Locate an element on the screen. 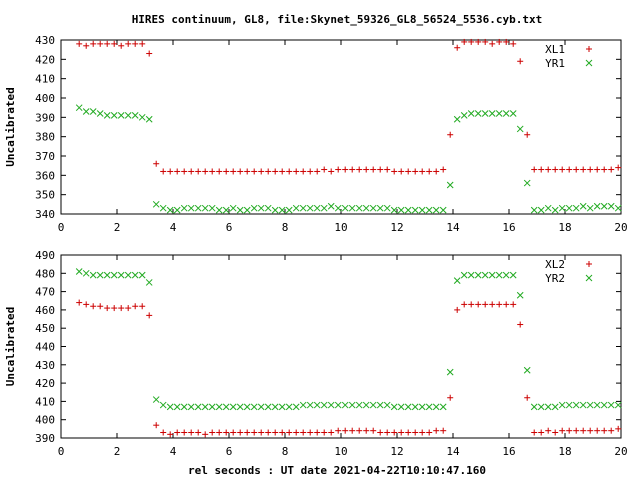 The image size is (640, 480). y-tick-label: 390 is located at coordinates (45, 117).